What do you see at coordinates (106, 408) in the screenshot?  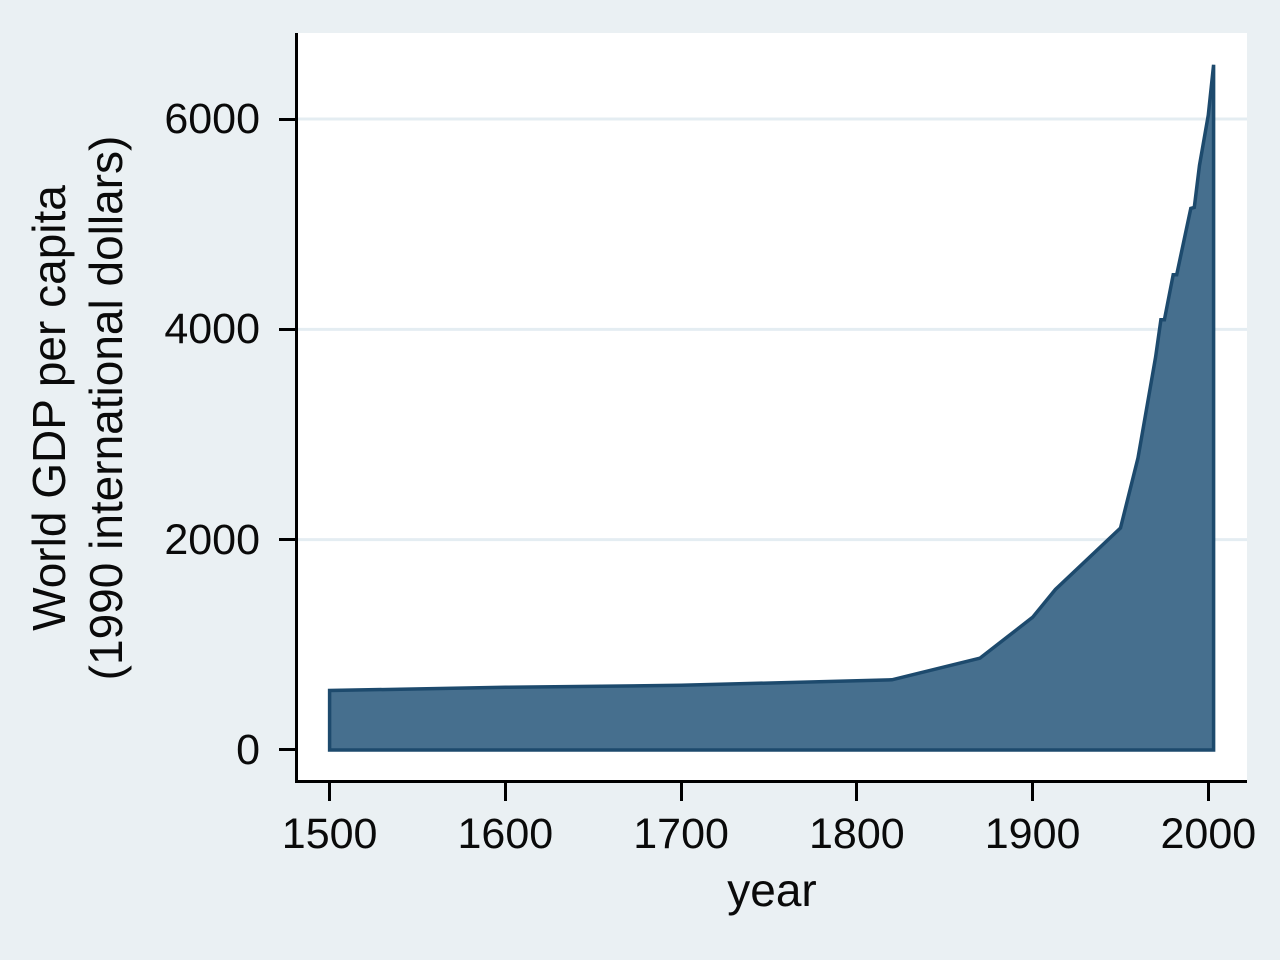 I see `y-axis-title-line2: (1990 international dollars)` at bounding box center [106, 408].